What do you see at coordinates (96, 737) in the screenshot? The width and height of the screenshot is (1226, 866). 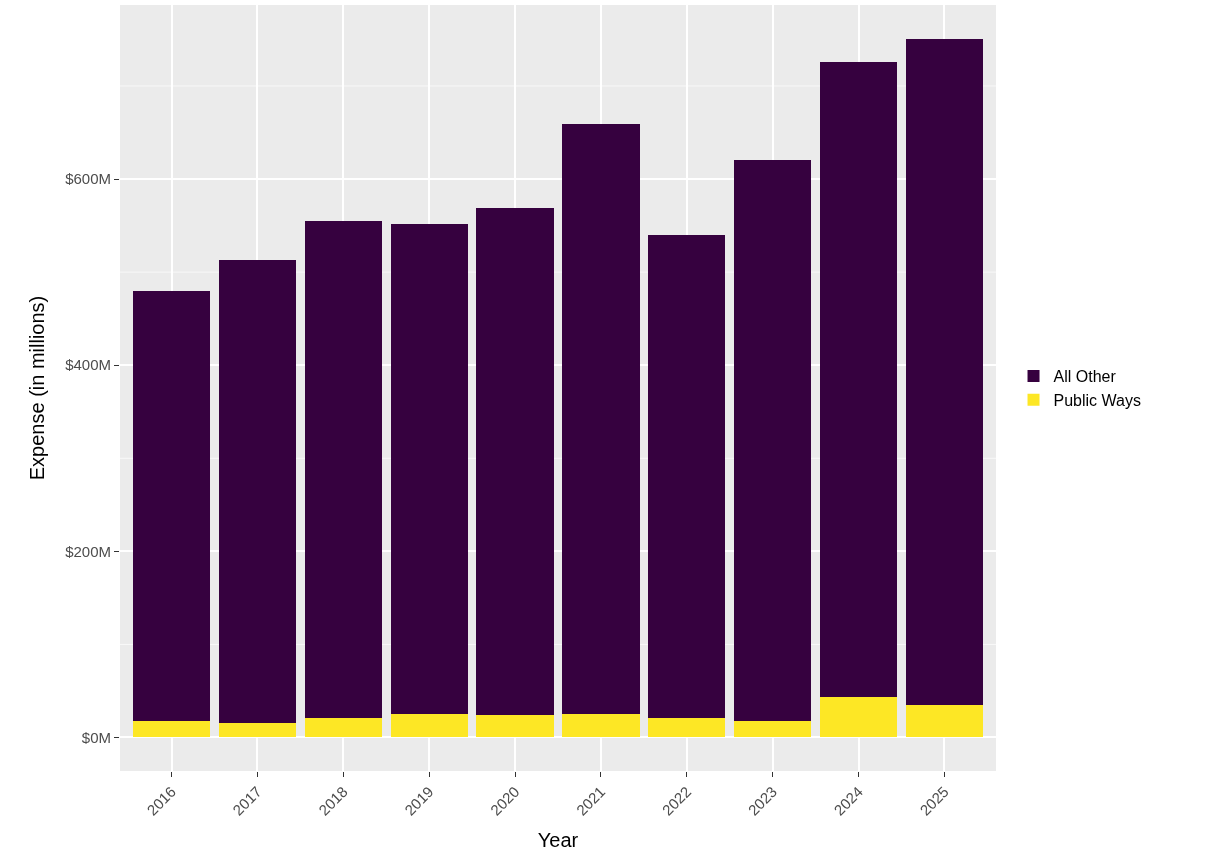 I see `y-tick-label: $0M` at bounding box center [96, 737].